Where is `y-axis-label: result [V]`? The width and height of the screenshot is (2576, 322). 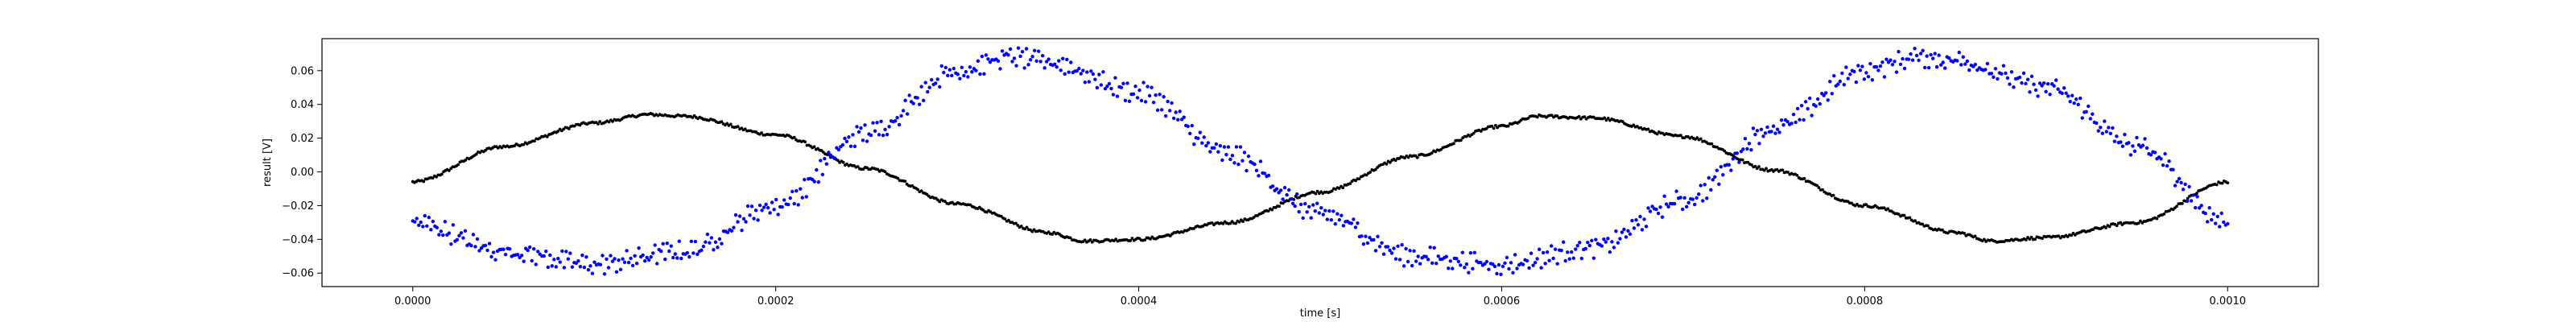
y-axis-label: result [V] is located at coordinates (268, 162).